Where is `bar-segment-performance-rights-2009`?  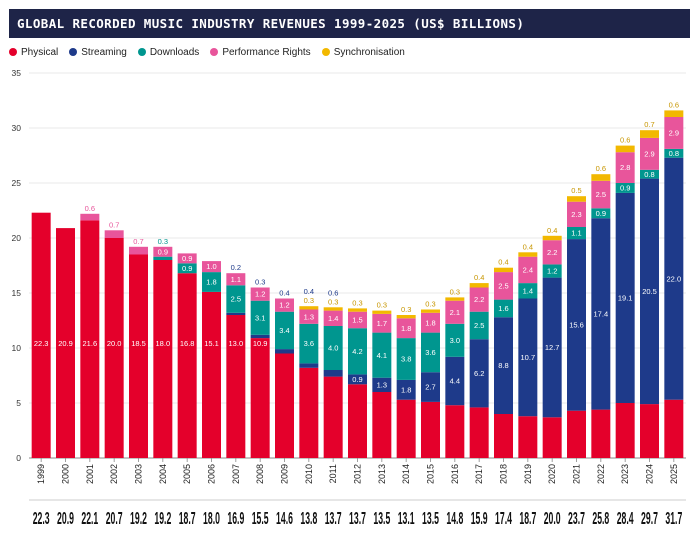
bar-segment-performance-rights-2009 is located at coordinates (284, 305).